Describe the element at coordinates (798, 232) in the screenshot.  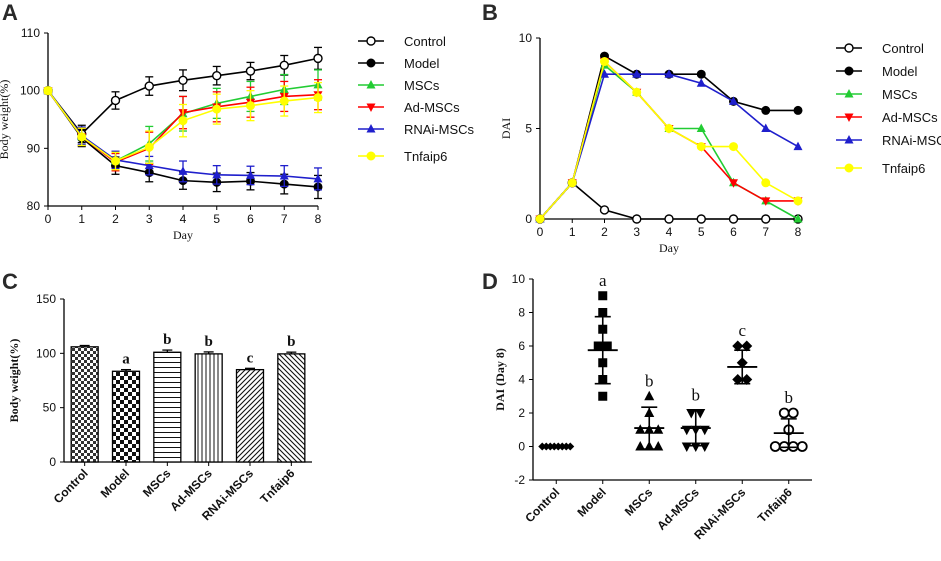
I see `x-tick-label: 8` at that location.